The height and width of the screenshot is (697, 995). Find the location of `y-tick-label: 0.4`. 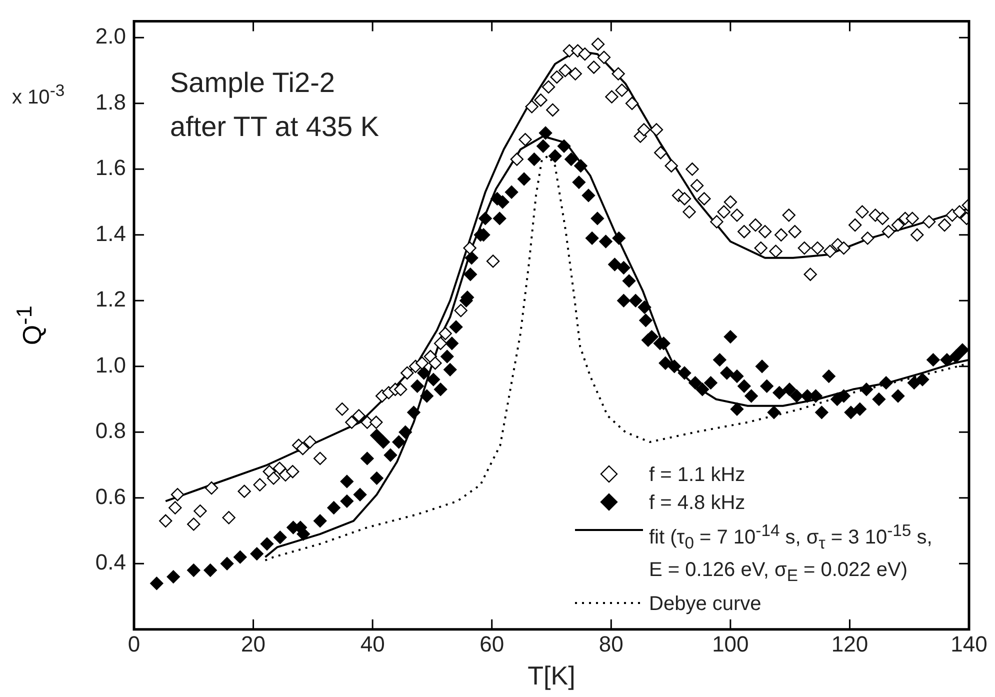

y-tick-label: 0.4 is located at coordinates (110, 562).